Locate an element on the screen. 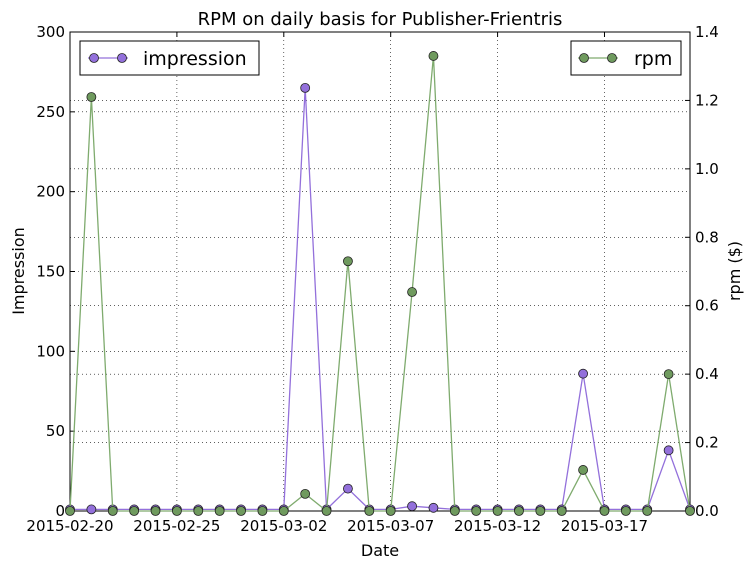 The height and width of the screenshot is (570, 754). y2-tick-label: 0.2 is located at coordinates (707, 443).